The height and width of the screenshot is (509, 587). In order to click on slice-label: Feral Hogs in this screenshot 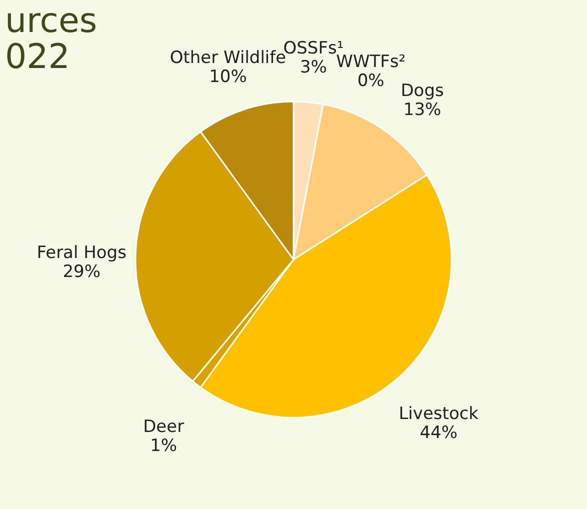, I will do `click(81, 252)`.